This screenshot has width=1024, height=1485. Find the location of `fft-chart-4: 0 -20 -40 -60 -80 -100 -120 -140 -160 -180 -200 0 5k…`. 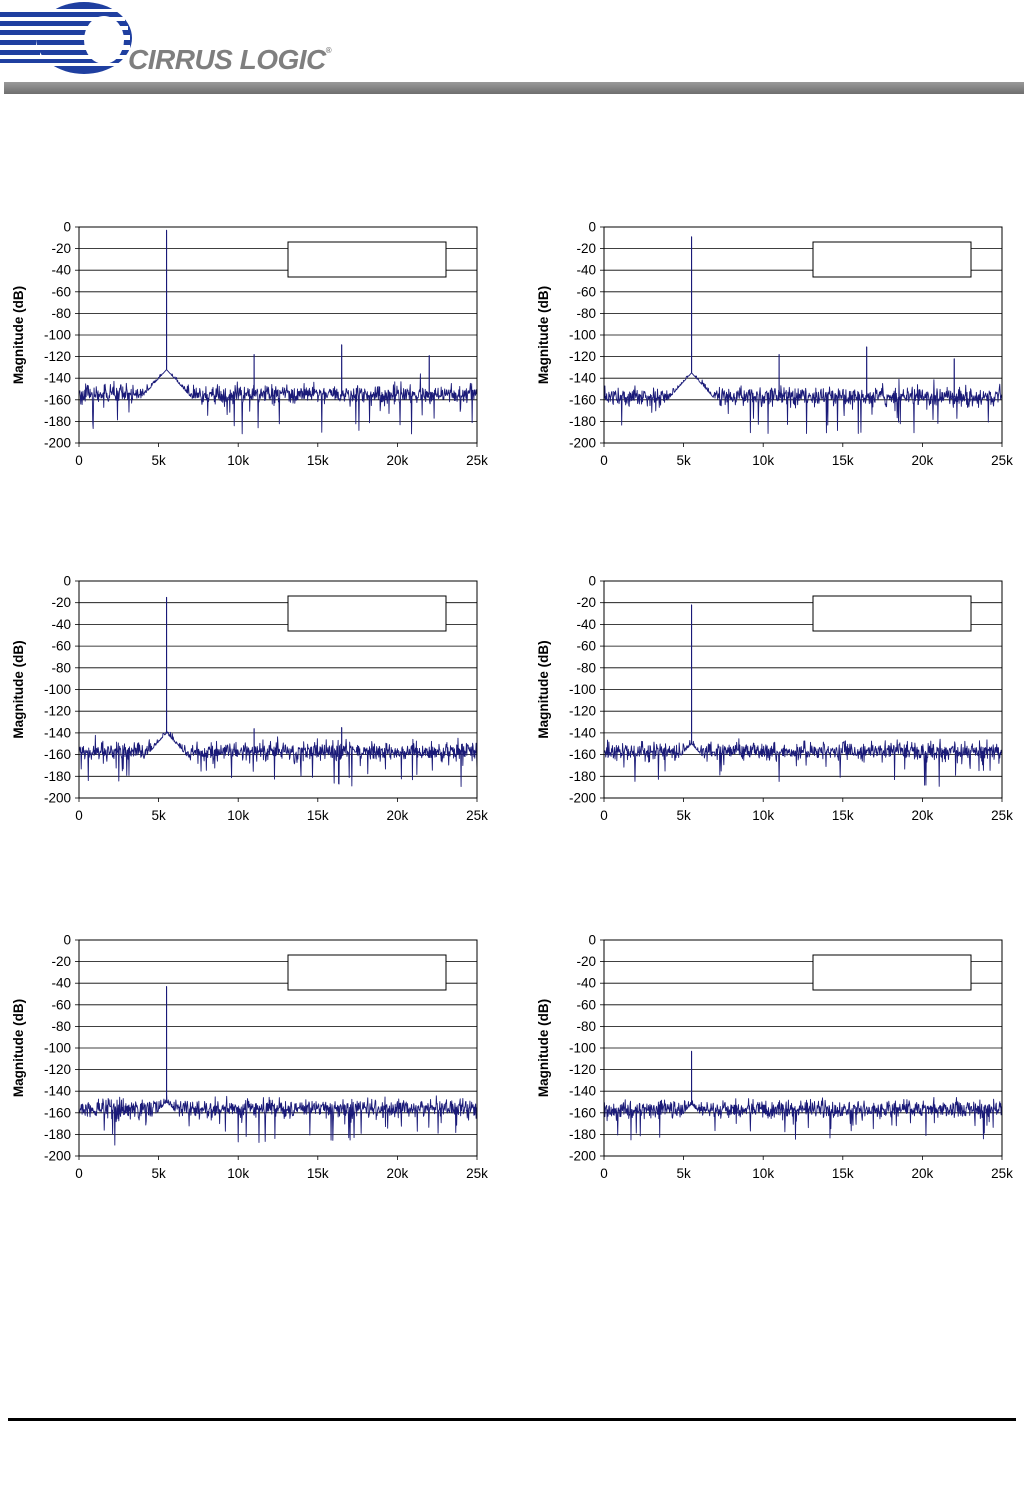

fft-chart-4: 0 -20 -40 -60 -80 -100 -120 -140 -160 -180 -200 0 5k… is located at coordinates (774, 699).